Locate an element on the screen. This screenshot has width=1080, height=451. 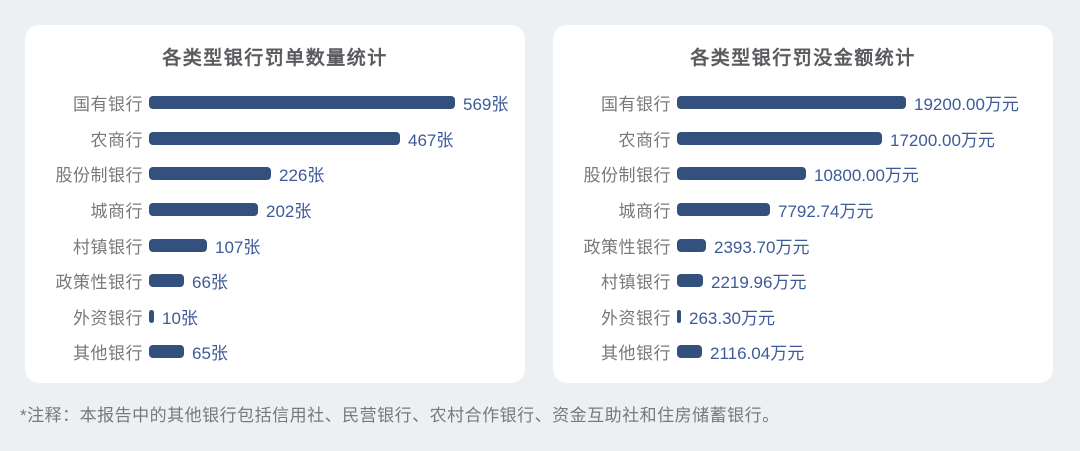
value-label: 263.30万元 is located at coordinates (732, 318).